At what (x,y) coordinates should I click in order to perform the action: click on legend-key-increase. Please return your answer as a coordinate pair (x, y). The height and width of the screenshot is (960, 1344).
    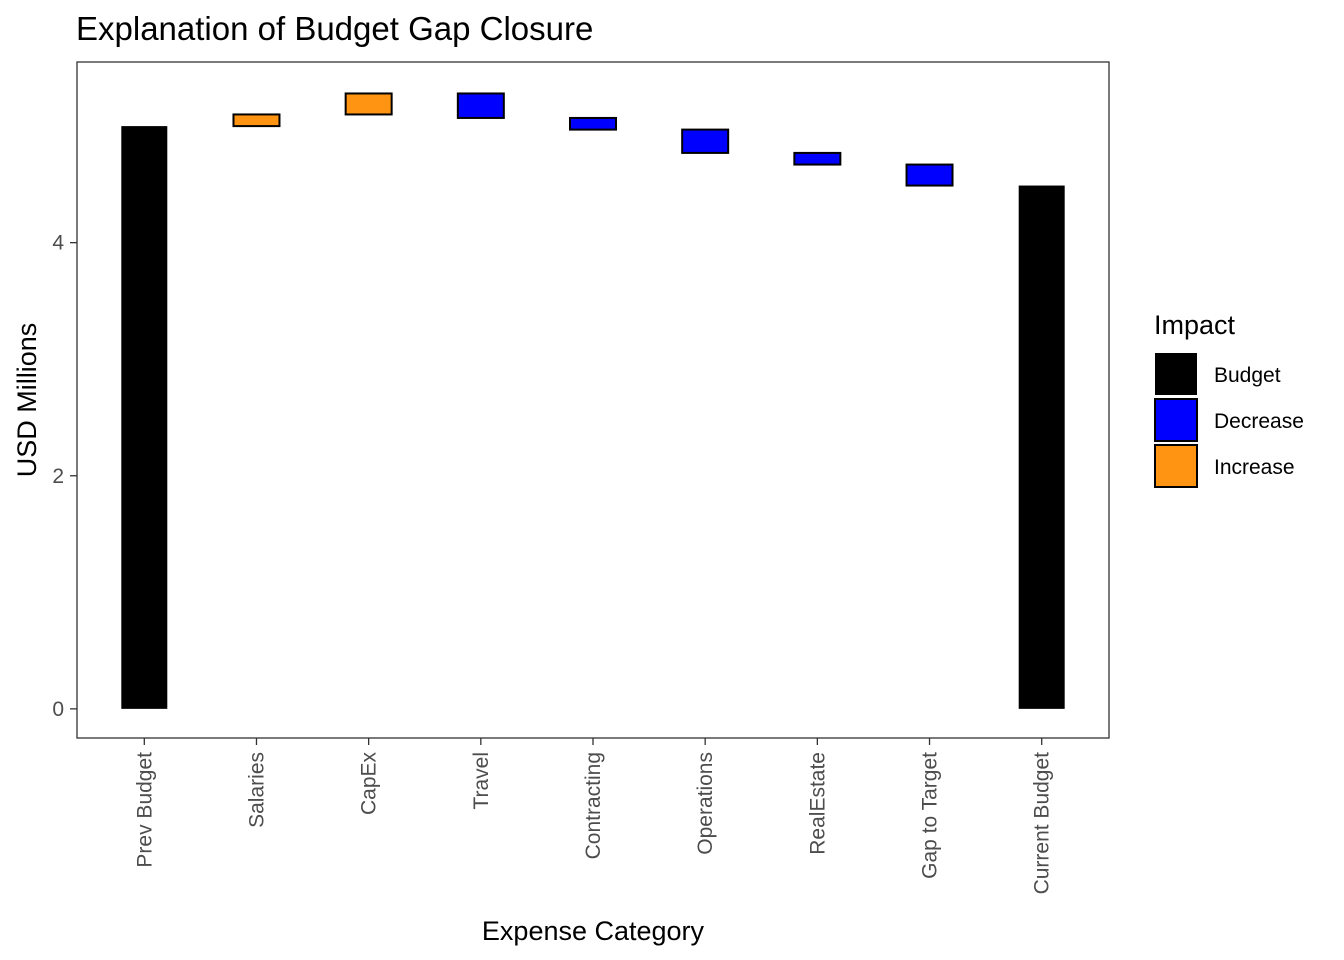
    Looking at the image, I should click on (1176, 466).